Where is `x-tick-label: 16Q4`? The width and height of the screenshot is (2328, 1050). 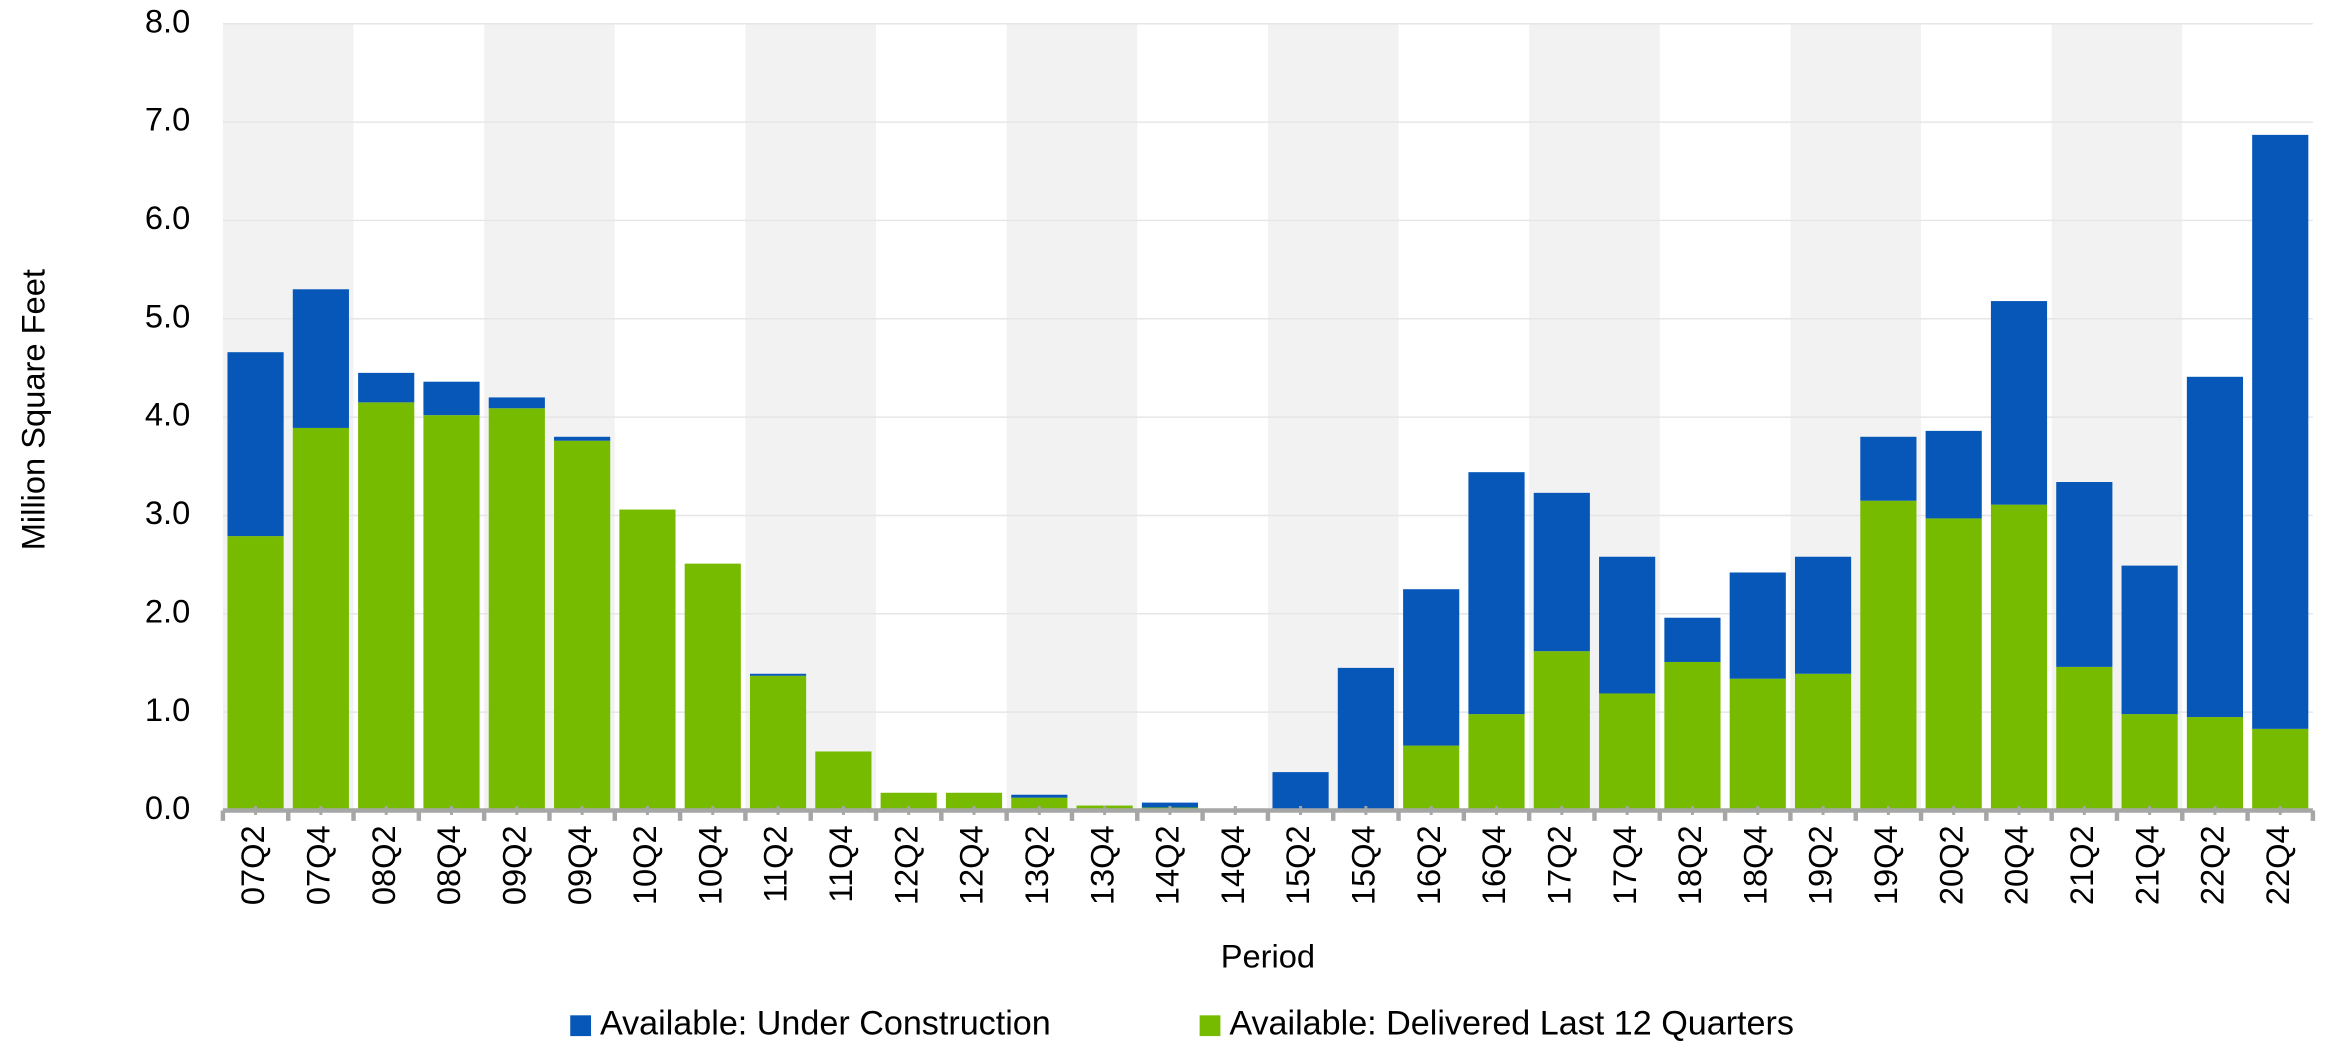 x-tick-label: 16Q4 is located at coordinates (1493, 865).